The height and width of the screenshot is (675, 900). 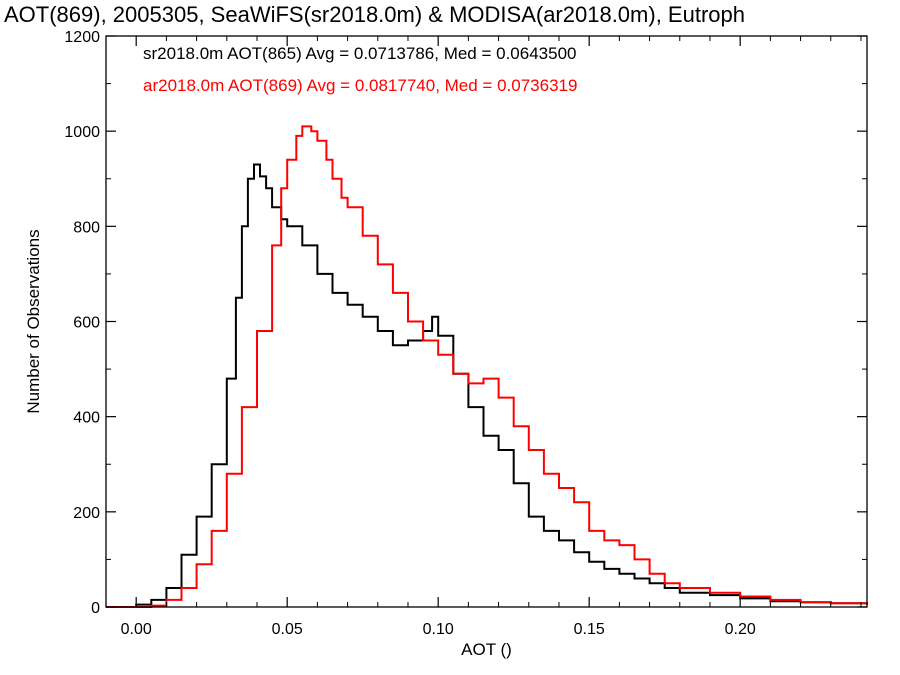 What do you see at coordinates (287, 629) in the screenshot?
I see `x-tick-label: 0.05` at bounding box center [287, 629].